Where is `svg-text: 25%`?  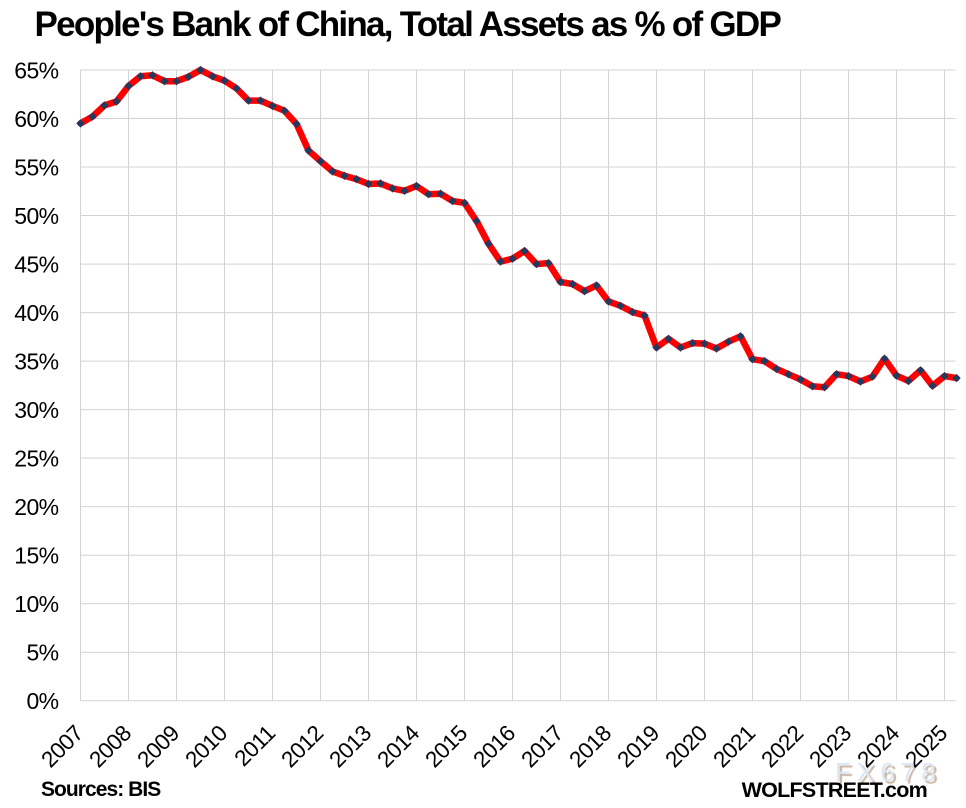
svg-text: 25% is located at coordinates (36, 459).